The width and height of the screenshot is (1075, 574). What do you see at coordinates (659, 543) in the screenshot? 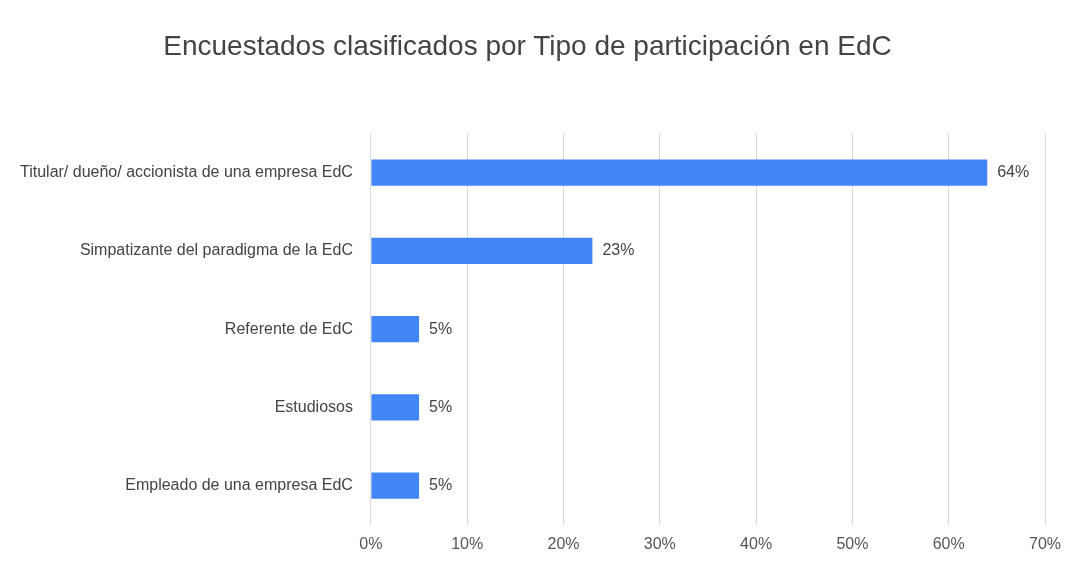
I see `x-tick-label: 30%` at bounding box center [659, 543].